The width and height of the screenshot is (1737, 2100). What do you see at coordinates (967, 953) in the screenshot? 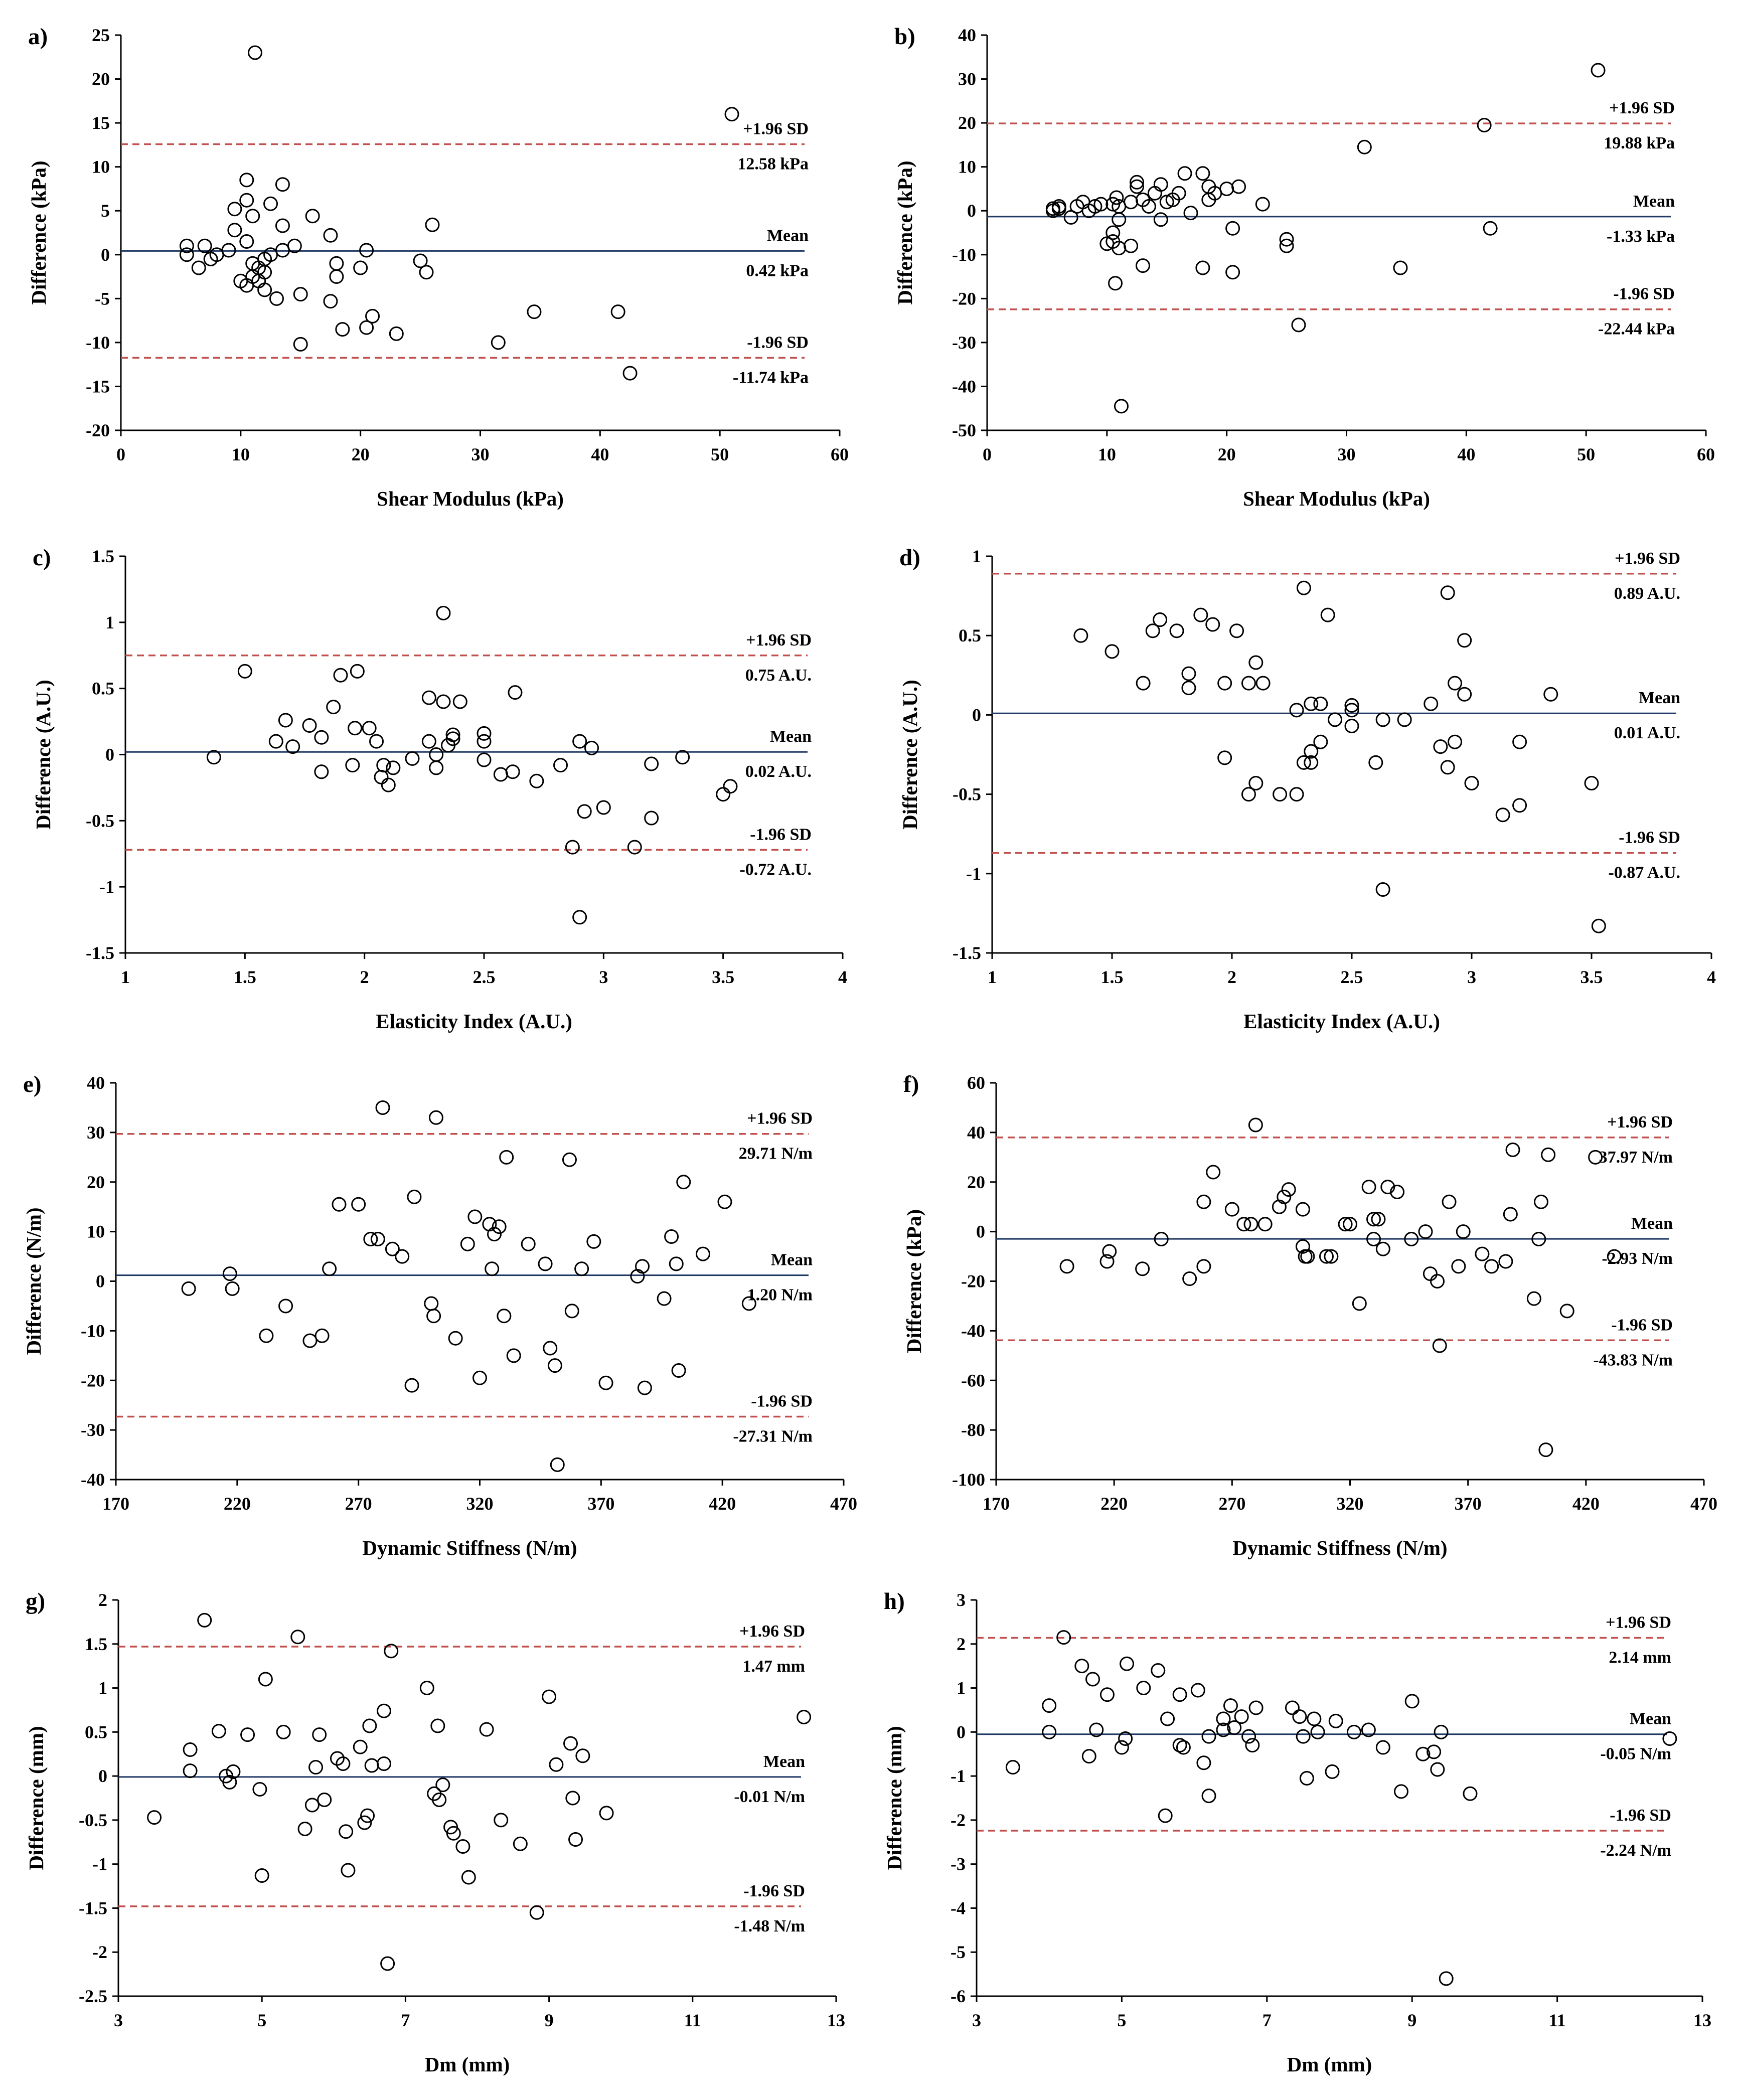
I see `y-tick-label: -1.5` at bounding box center [967, 953].